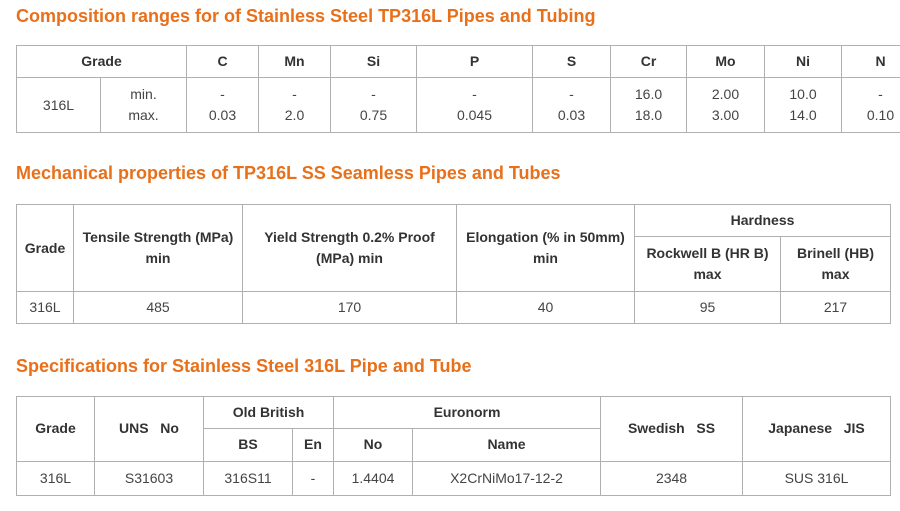 This screenshot has width=900, height=511. I want to click on spec-header-old-british: Old British, so click(268, 412).